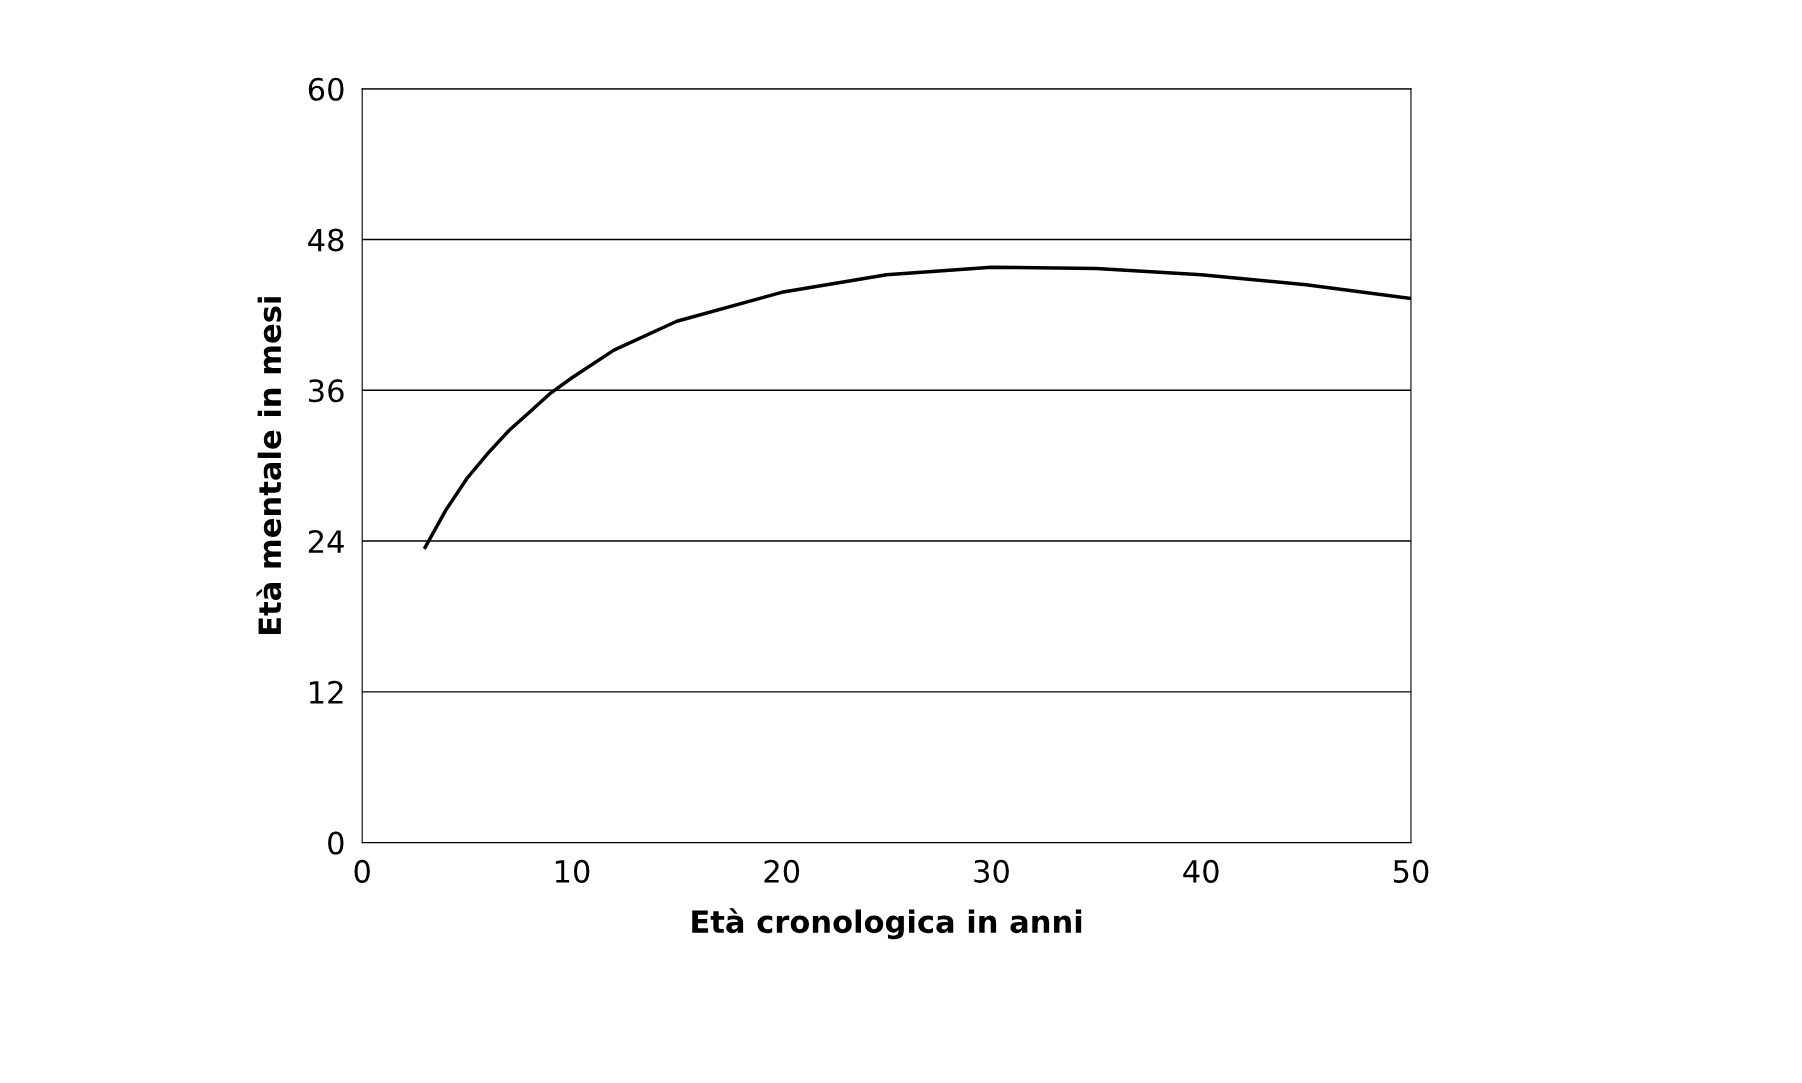 The width and height of the screenshot is (1802, 1083). Describe the element at coordinates (326, 89) in the screenshot. I see `y-tick-label: 60` at that location.